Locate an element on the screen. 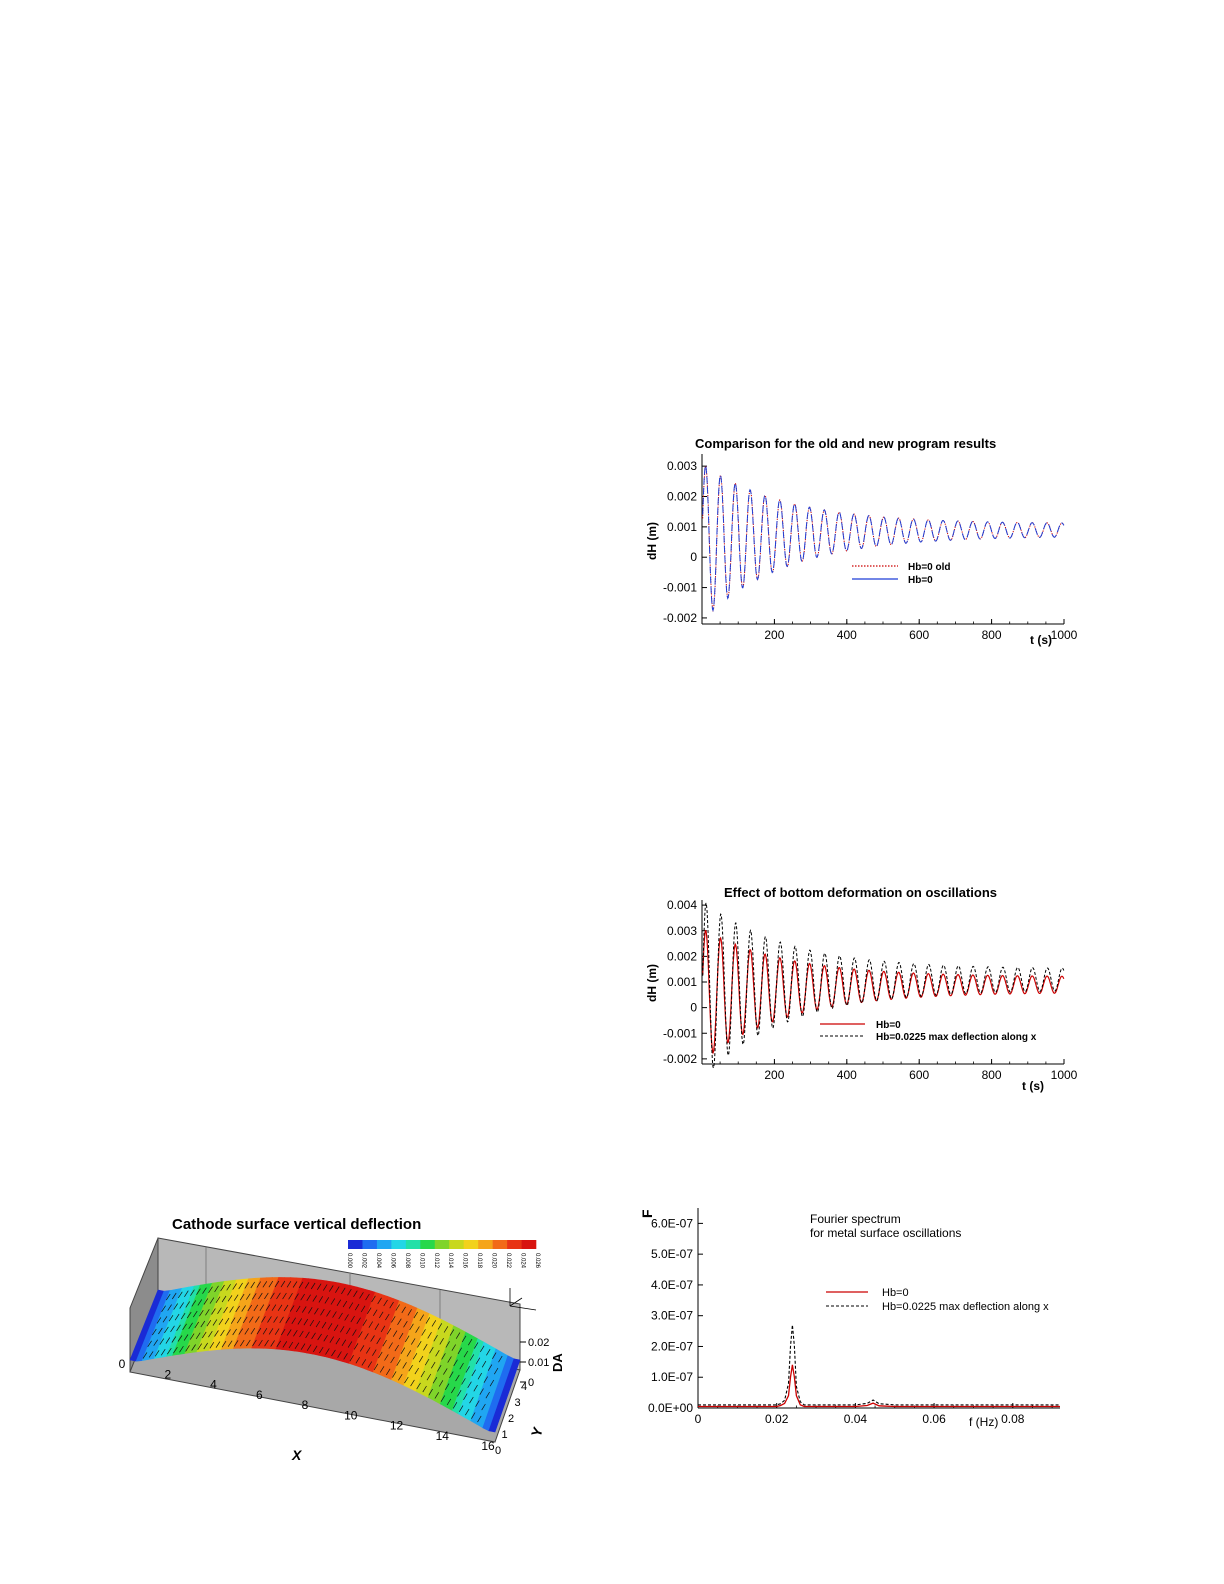  z-axis-label: DA is located at coordinates (557, 1362).